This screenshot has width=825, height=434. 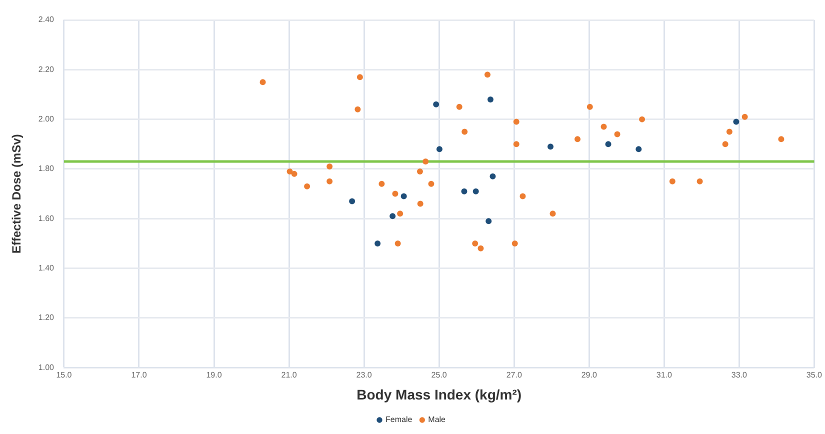 I want to click on y-tick-label: 1.40, so click(x=46, y=267).